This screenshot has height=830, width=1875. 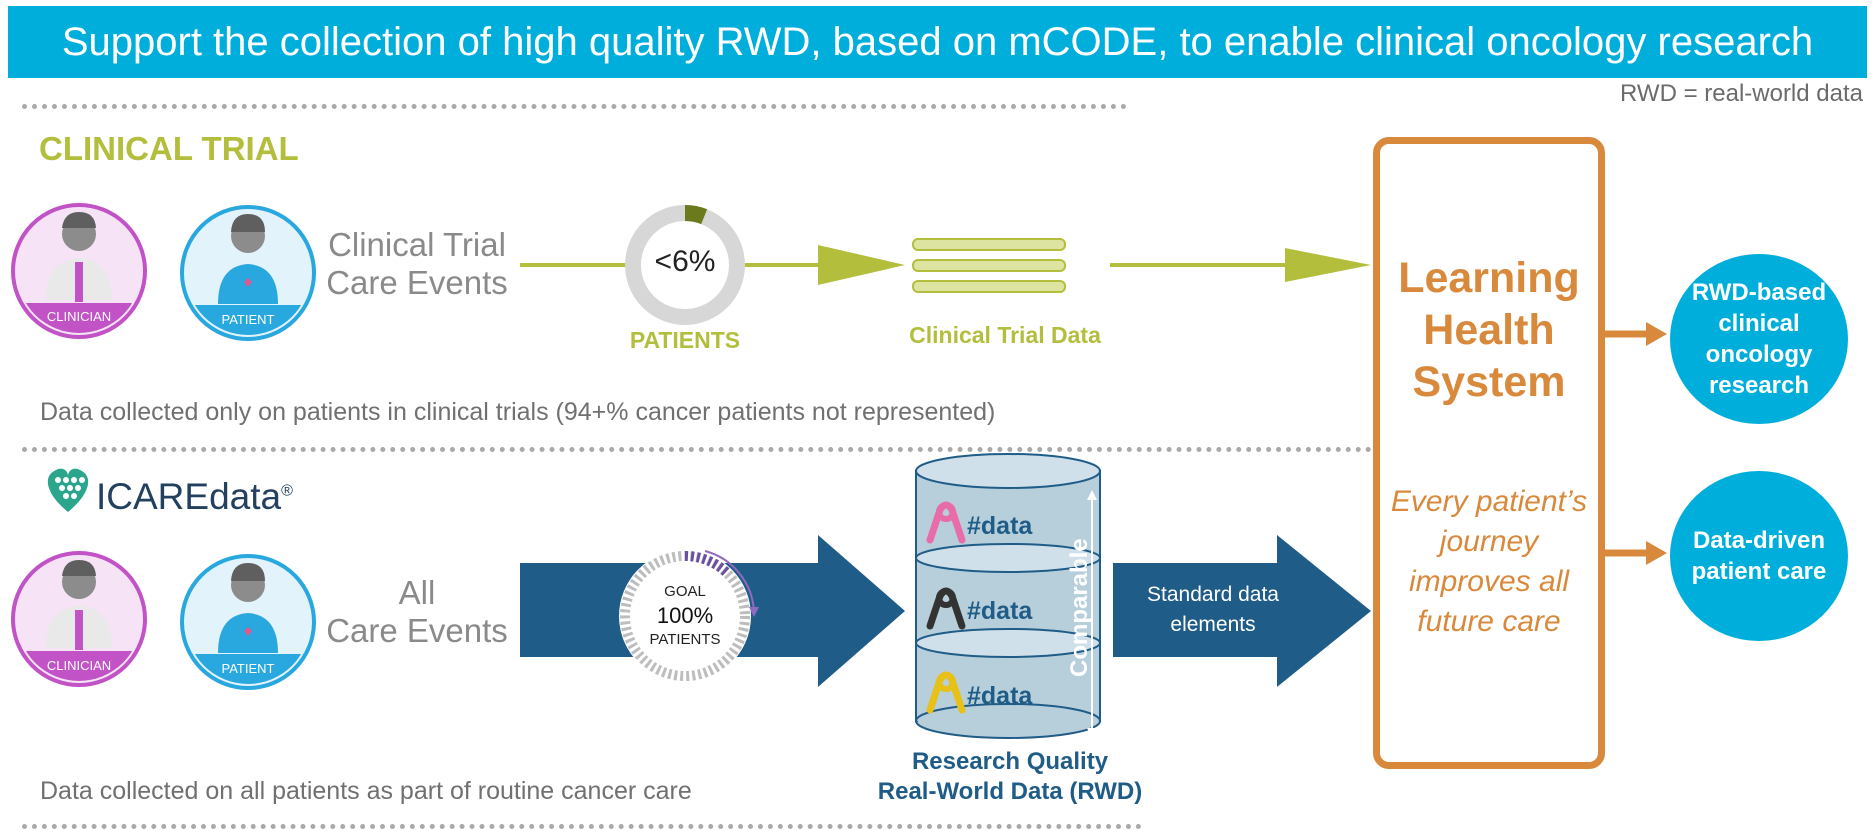 I want to click on clinical-trial-title: CLINICAL TRIAL, so click(x=169, y=148).